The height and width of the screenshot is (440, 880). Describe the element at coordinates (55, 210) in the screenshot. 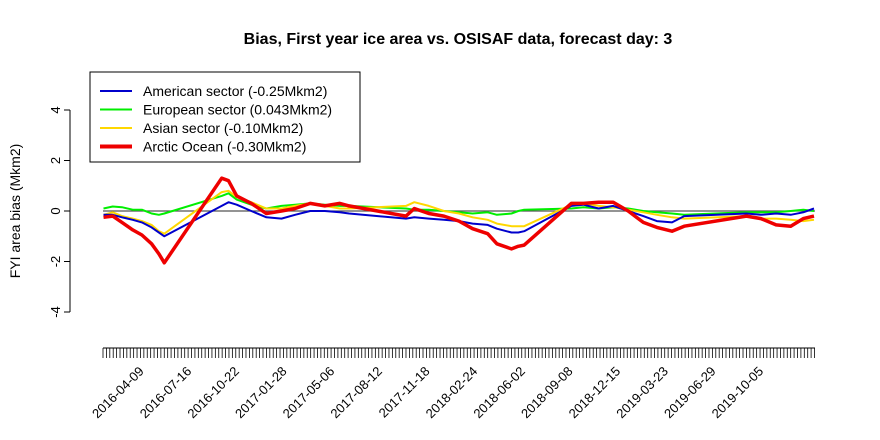

I see `y-tick-label: 0` at that location.